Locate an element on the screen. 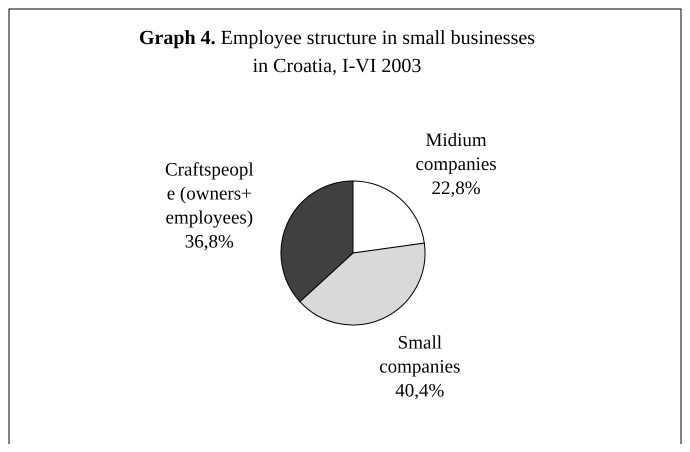 Image resolution: width=690 pixels, height=452 pixels. slice-label: Midium companies is located at coordinates (456, 153).